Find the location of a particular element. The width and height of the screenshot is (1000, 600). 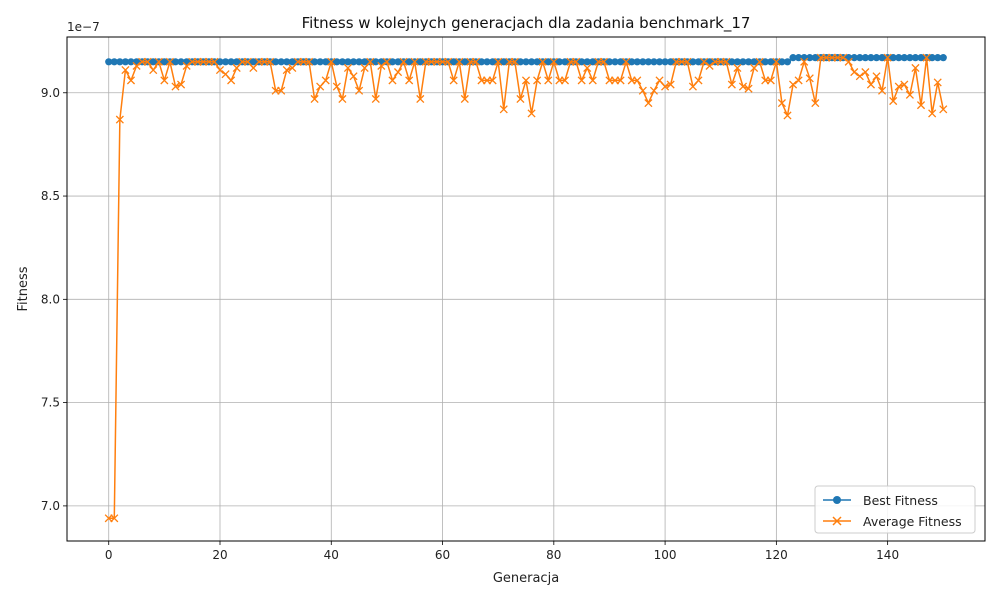

legend: Best Fitness Average Fitness is located at coordinates (895, 509).